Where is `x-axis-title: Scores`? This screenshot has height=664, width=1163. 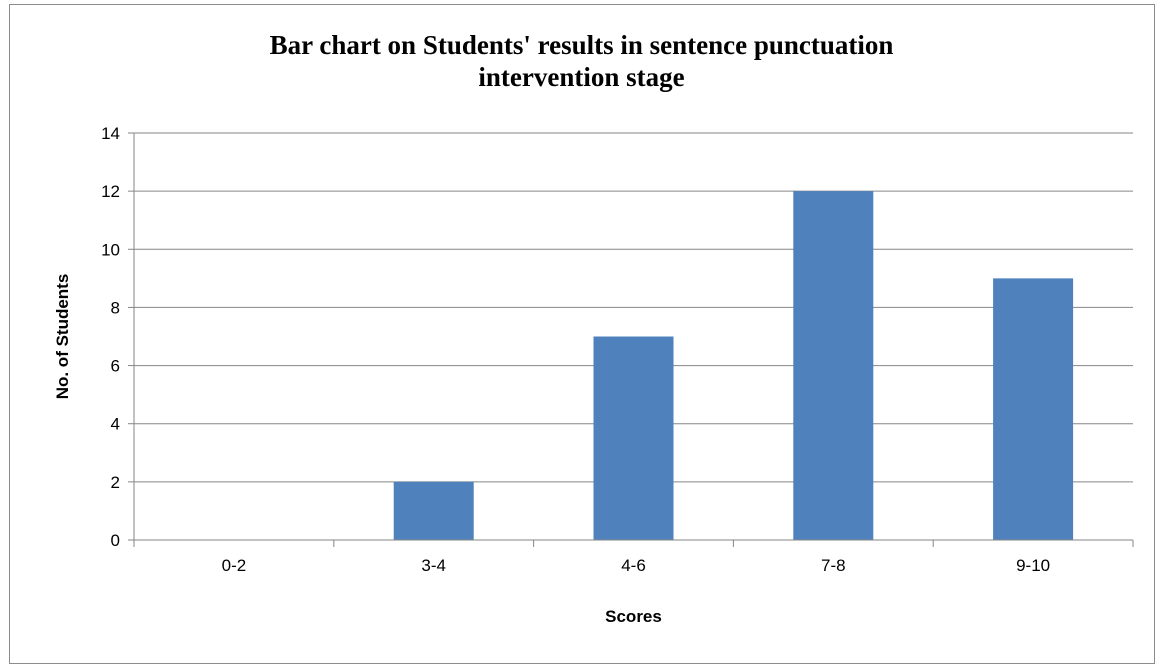
x-axis-title: Scores is located at coordinates (633, 616).